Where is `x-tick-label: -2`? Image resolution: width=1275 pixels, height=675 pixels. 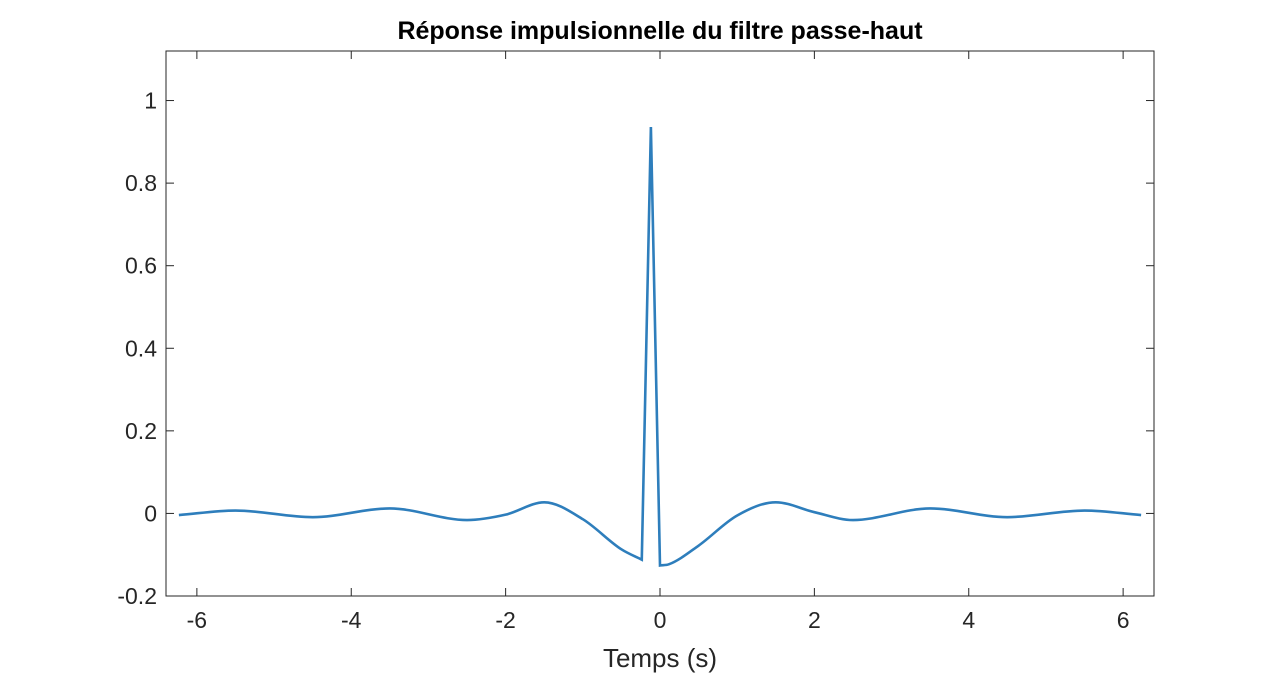
x-tick-label: -2 is located at coordinates (505, 620).